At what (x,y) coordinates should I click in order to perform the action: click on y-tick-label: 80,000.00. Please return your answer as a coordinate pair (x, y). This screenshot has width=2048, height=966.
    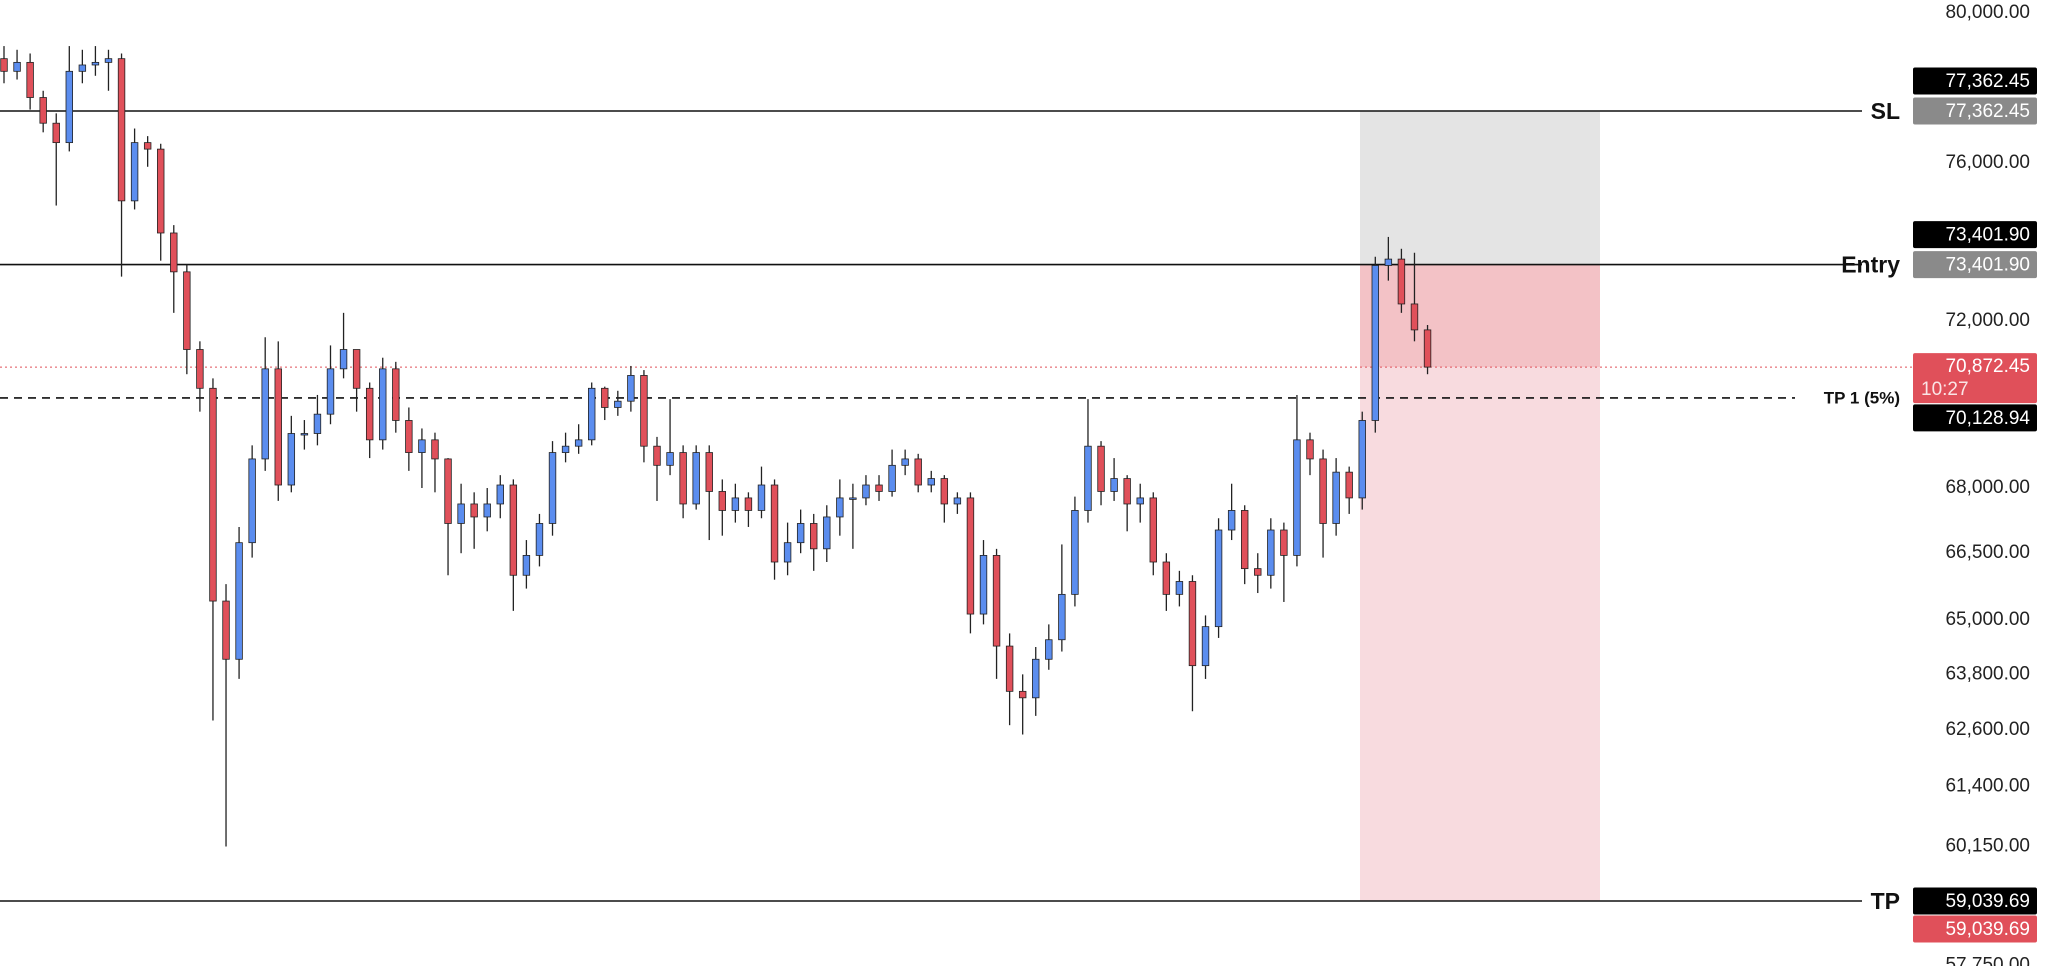
    Looking at the image, I should click on (1987, 12).